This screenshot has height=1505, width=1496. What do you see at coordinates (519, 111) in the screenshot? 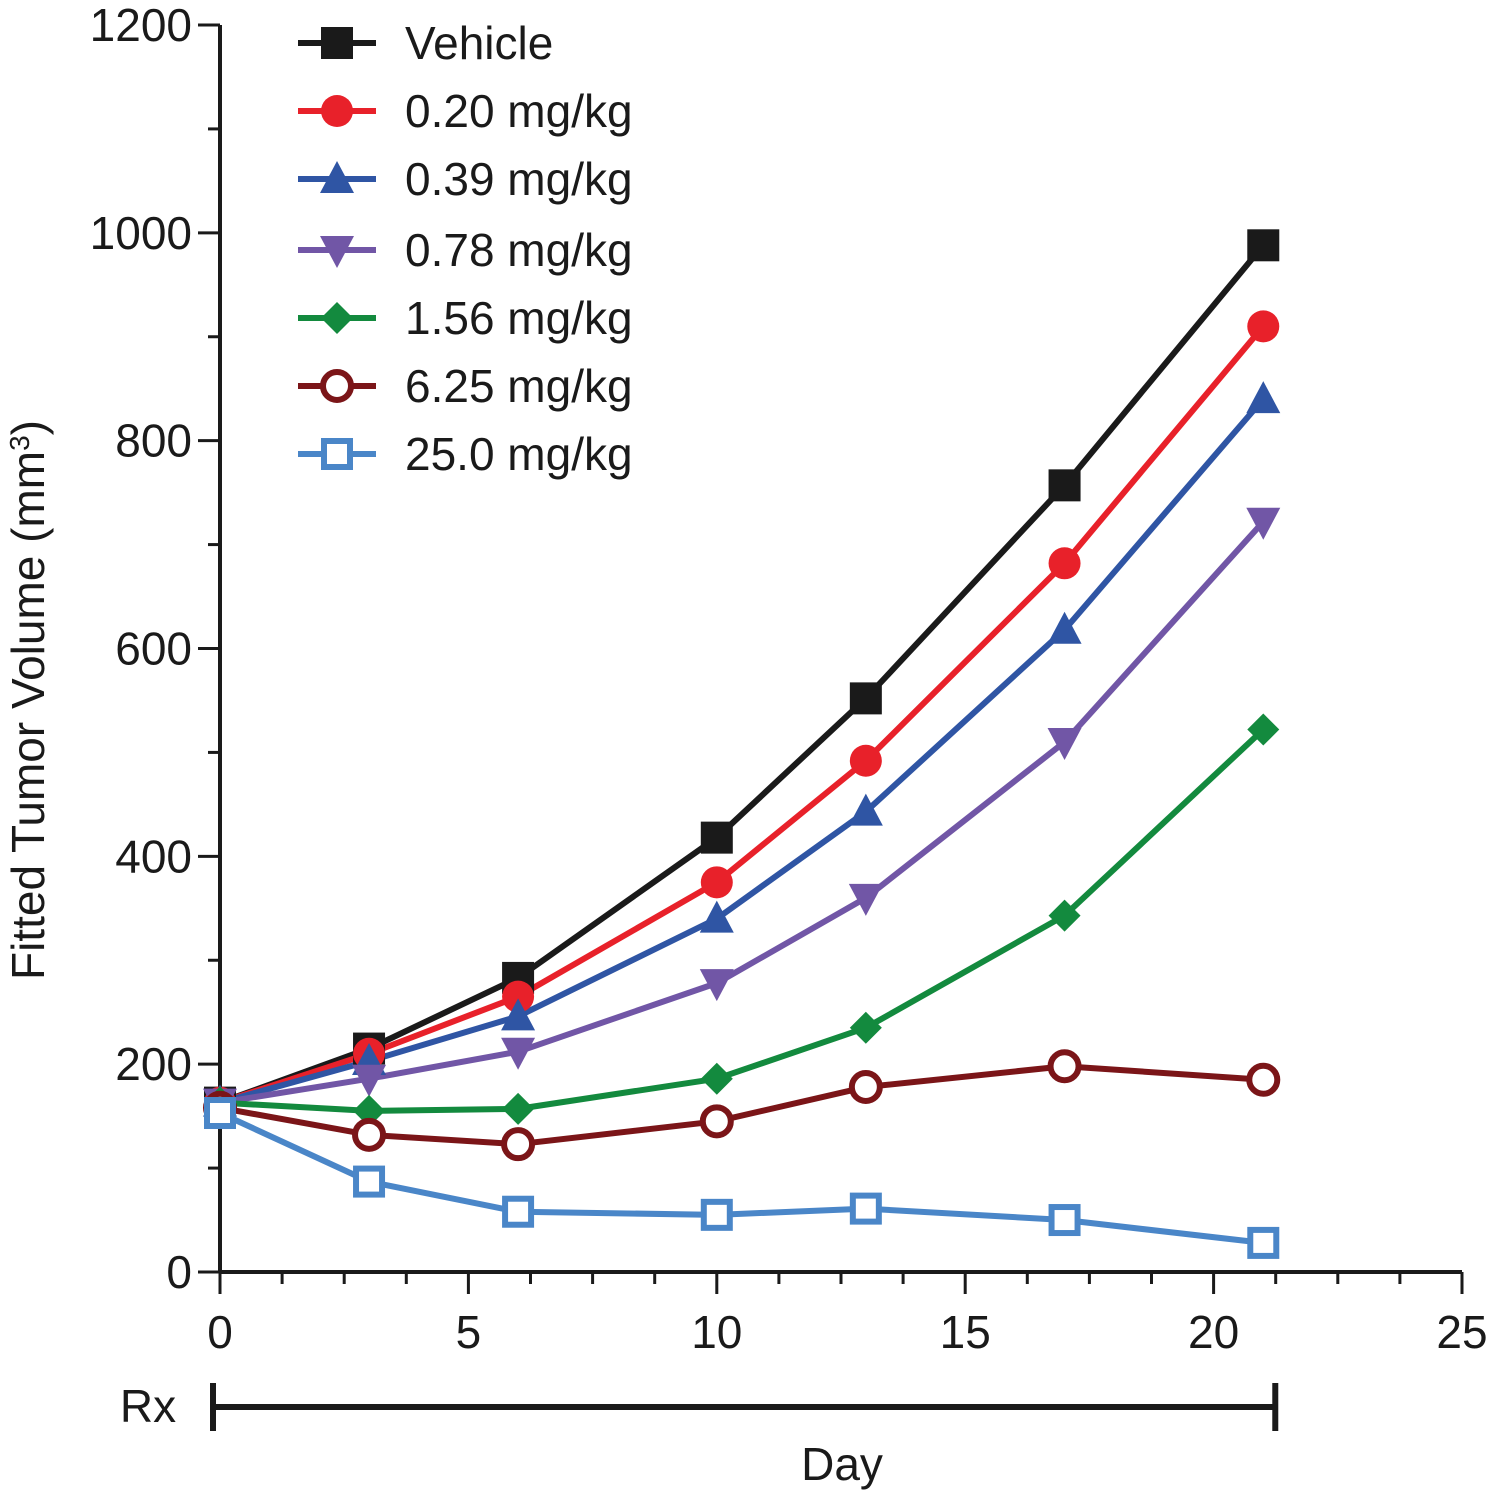
I see `legend-label-0-20-mg-kg: 0.20 mg/kg` at bounding box center [519, 111].